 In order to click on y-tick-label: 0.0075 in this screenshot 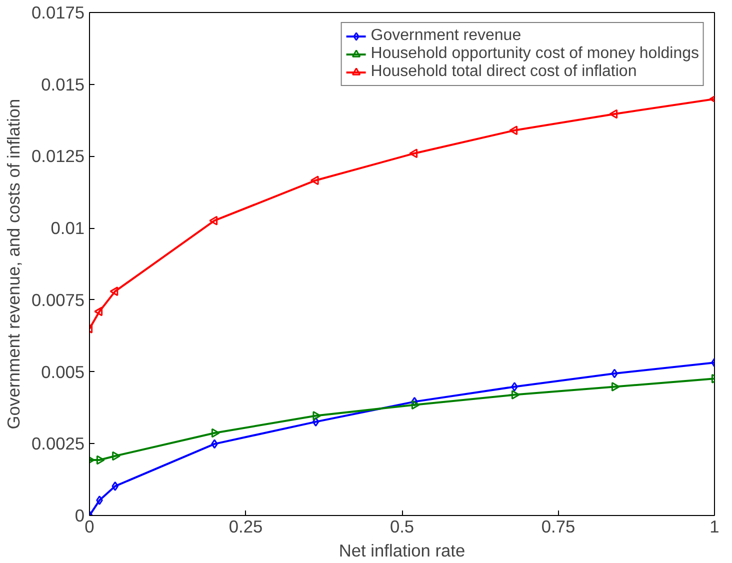, I will do `click(58, 300)`.